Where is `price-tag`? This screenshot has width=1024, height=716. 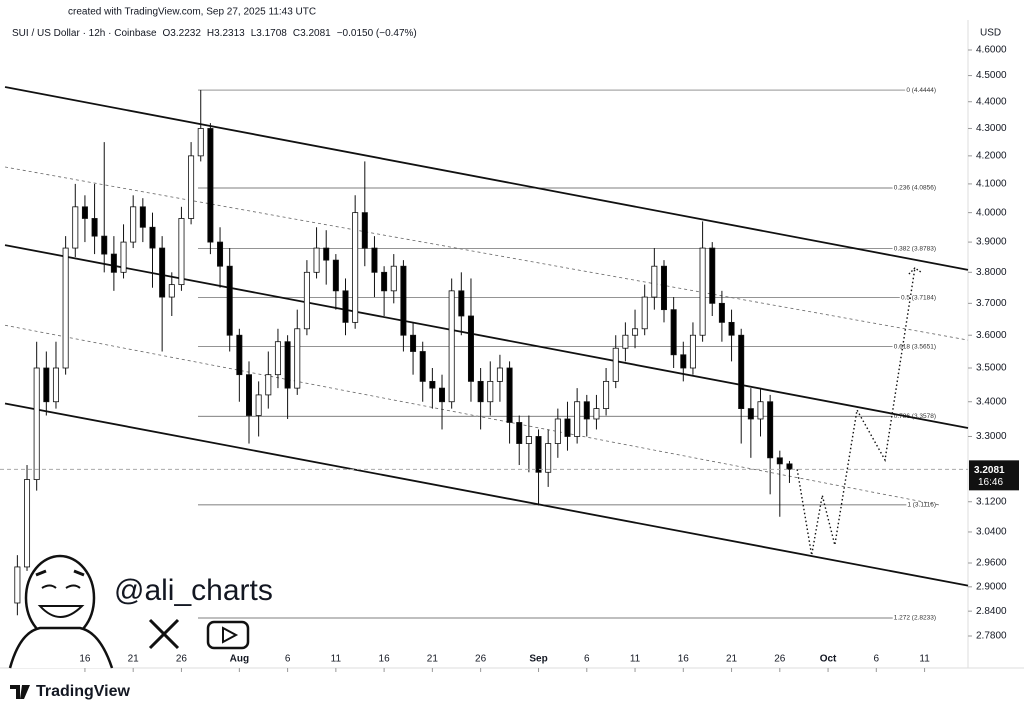
price-tag is located at coordinates (994, 475).